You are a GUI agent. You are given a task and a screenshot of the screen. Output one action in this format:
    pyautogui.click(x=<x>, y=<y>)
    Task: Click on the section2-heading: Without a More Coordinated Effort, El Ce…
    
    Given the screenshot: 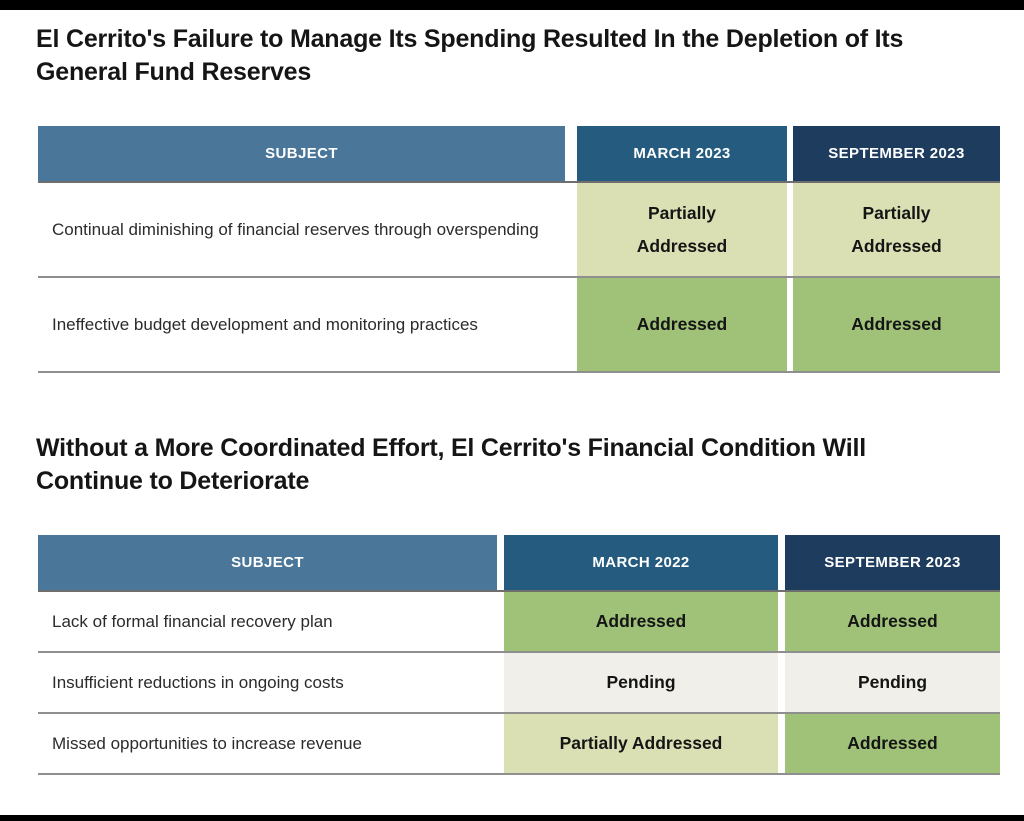 What is the action you would take?
    pyautogui.click(x=451, y=464)
    